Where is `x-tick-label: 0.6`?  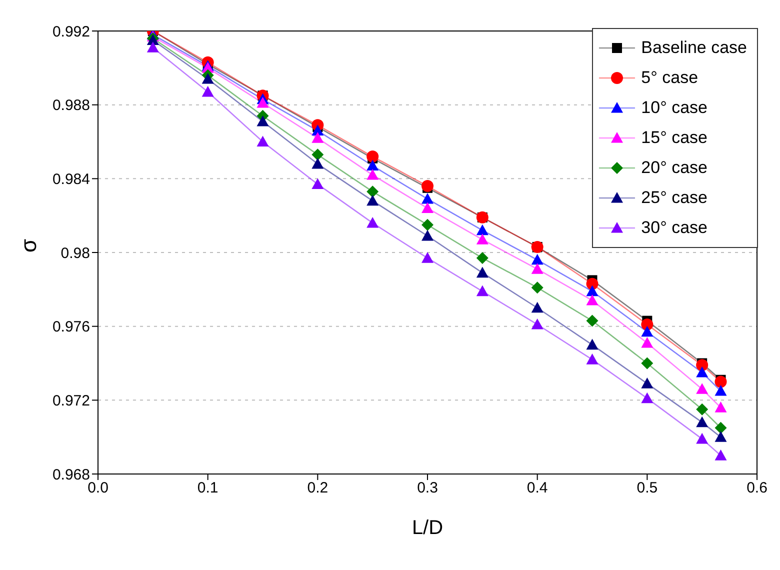
x-tick-label: 0.6 is located at coordinates (757, 488).